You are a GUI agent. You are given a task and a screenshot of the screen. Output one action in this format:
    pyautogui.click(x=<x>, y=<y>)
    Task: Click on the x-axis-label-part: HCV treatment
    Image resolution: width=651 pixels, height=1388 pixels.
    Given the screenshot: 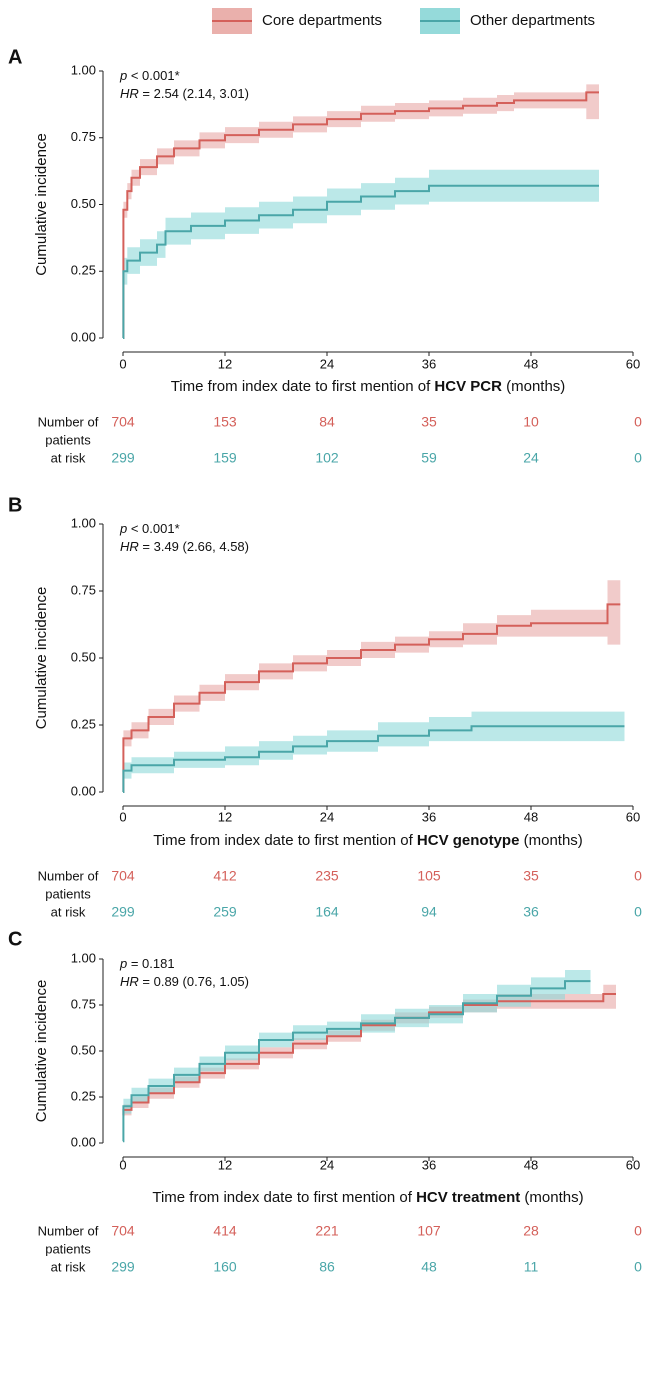 What is the action you would take?
    pyautogui.click(x=468, y=1197)
    